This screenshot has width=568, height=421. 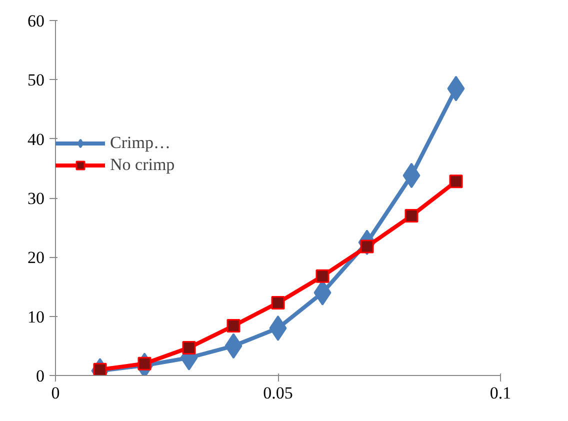 I want to click on x-tick-label: 0, so click(x=55, y=393).